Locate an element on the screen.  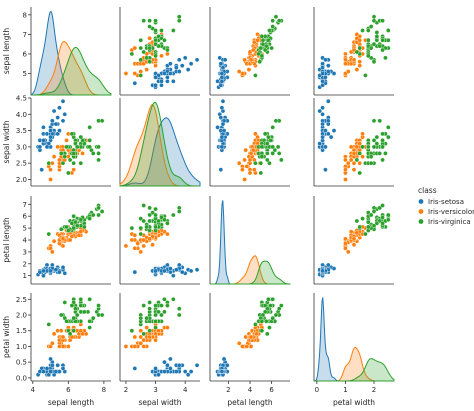
y-tick-label: 1.5 is located at coordinates (21, 331).